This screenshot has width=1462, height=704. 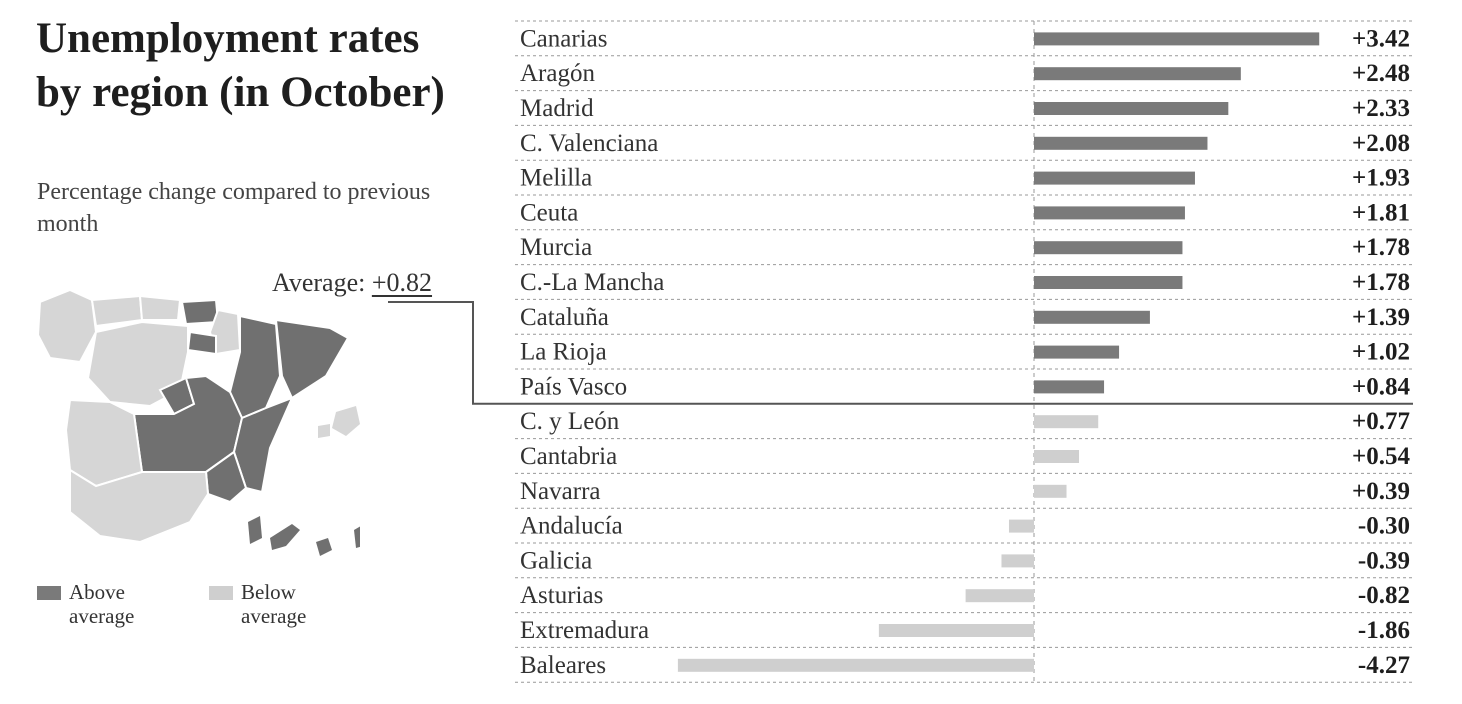 What do you see at coordinates (1384, 560) in the screenshot?
I see `value-label: -0.39` at bounding box center [1384, 560].